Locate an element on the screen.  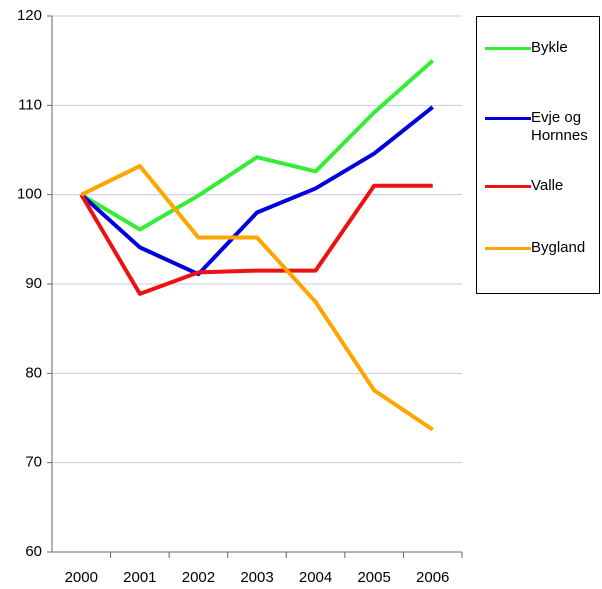
legend-item: Bykle is located at coordinates (543, 48).